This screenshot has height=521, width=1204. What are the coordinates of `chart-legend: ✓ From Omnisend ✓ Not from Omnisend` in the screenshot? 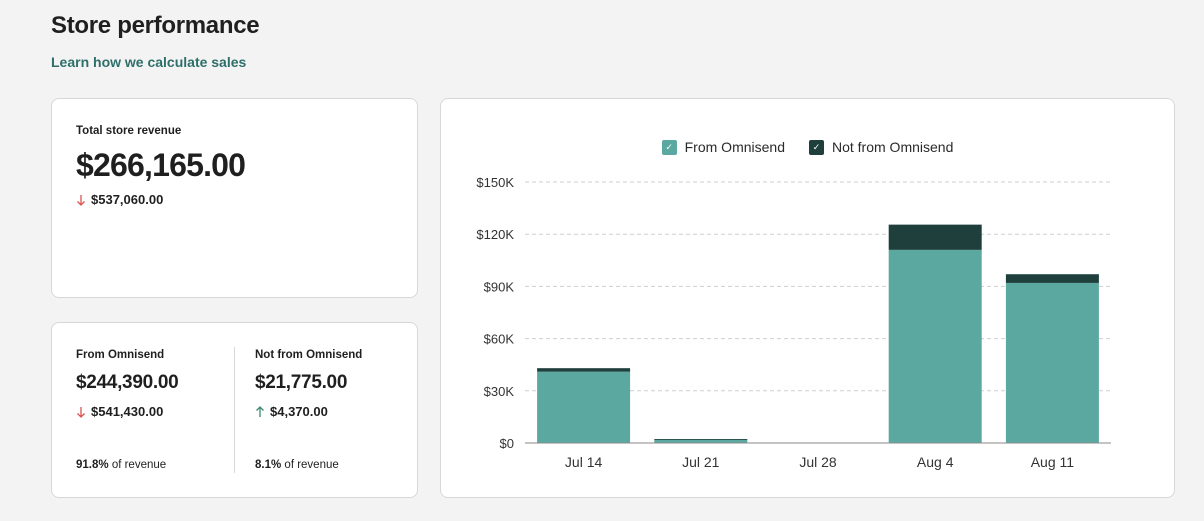 It's located at (807, 147).